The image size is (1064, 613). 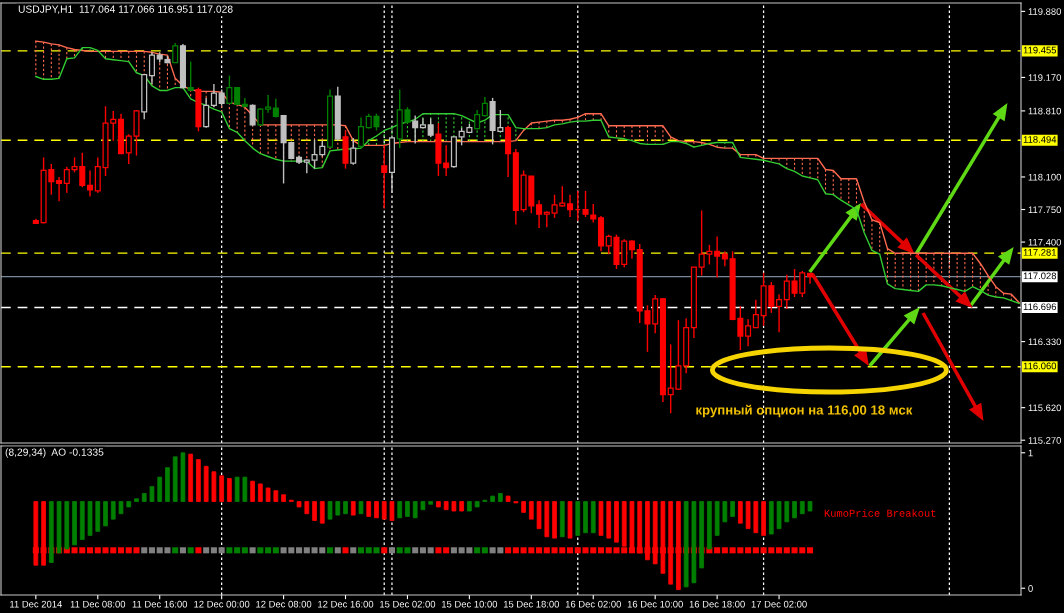 I want to click on ref-line-label: 119.455, so click(x=1040, y=50).